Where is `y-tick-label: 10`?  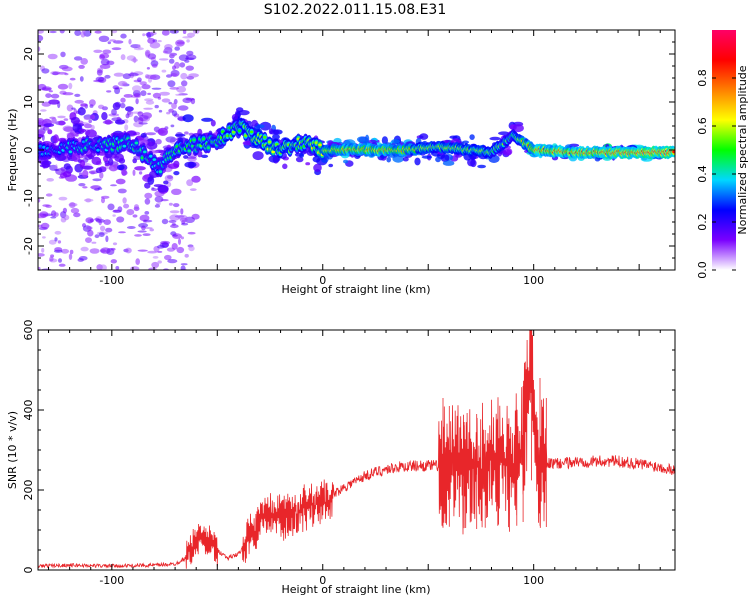 y-tick-label: 10 is located at coordinates (28, 102).